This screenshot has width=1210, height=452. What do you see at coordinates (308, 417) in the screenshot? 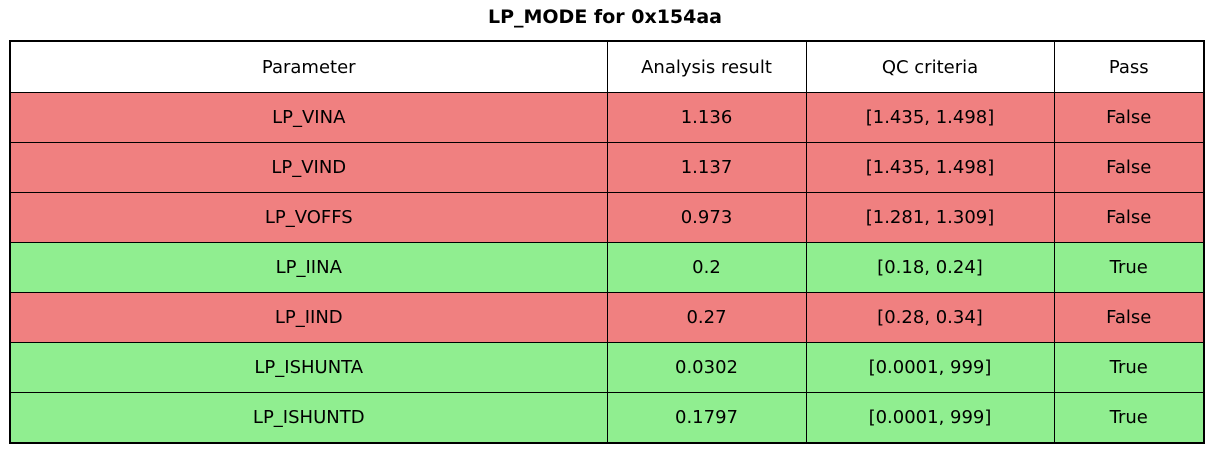
I see `param-cell: LP_ISHUNTD` at bounding box center [308, 417].